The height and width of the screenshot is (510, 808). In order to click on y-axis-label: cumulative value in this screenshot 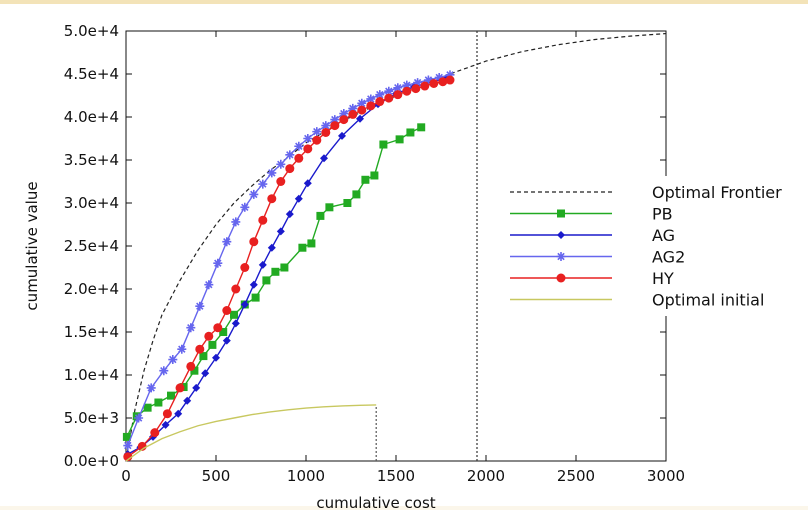, I will do `click(32, 245)`.